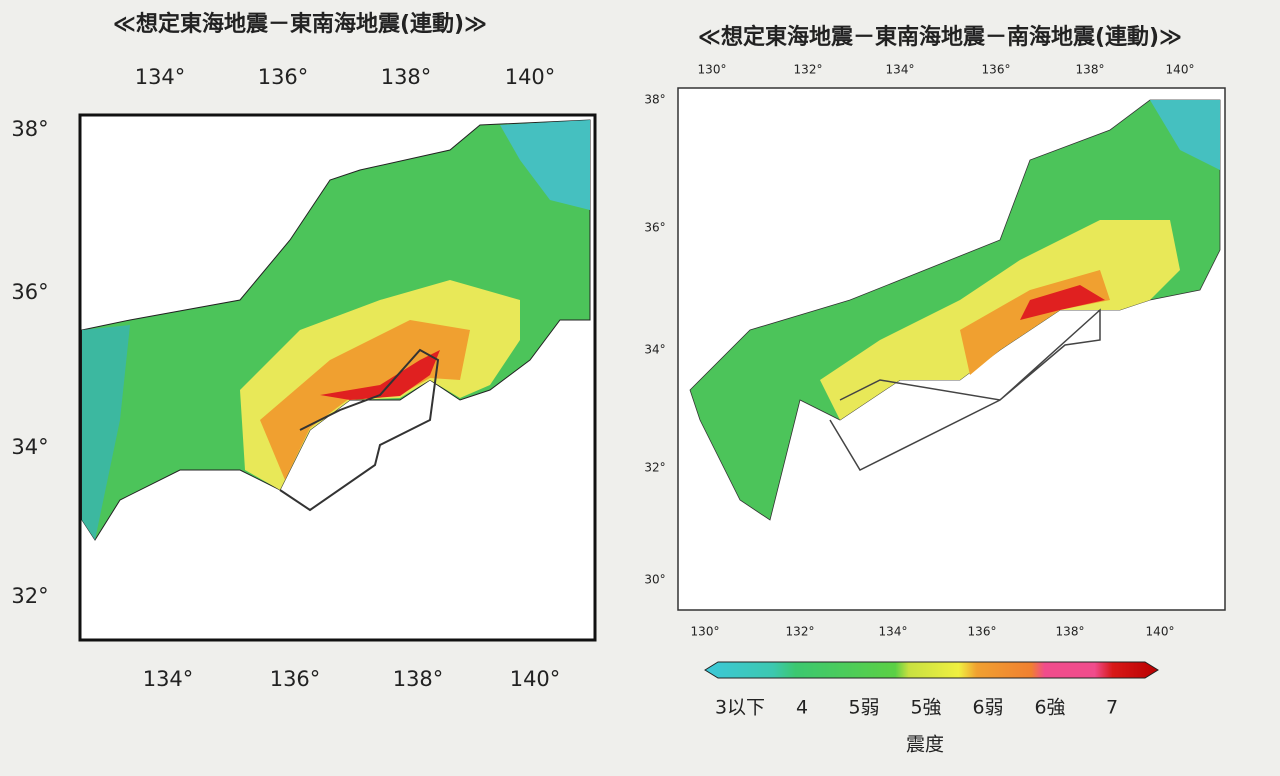 Image resolution: width=1280 pixels, height=776 pixels. What do you see at coordinates (1112, 708) in the screenshot?
I see `legend-label: 7` at bounding box center [1112, 708].